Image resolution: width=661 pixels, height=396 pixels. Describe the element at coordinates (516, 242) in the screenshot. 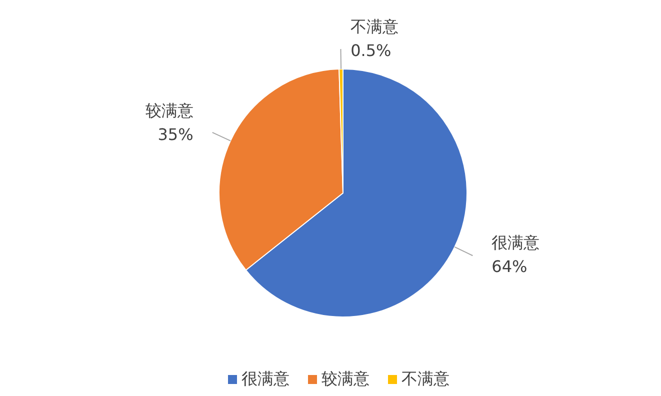

I see `slice-label: 很满意` at that location.